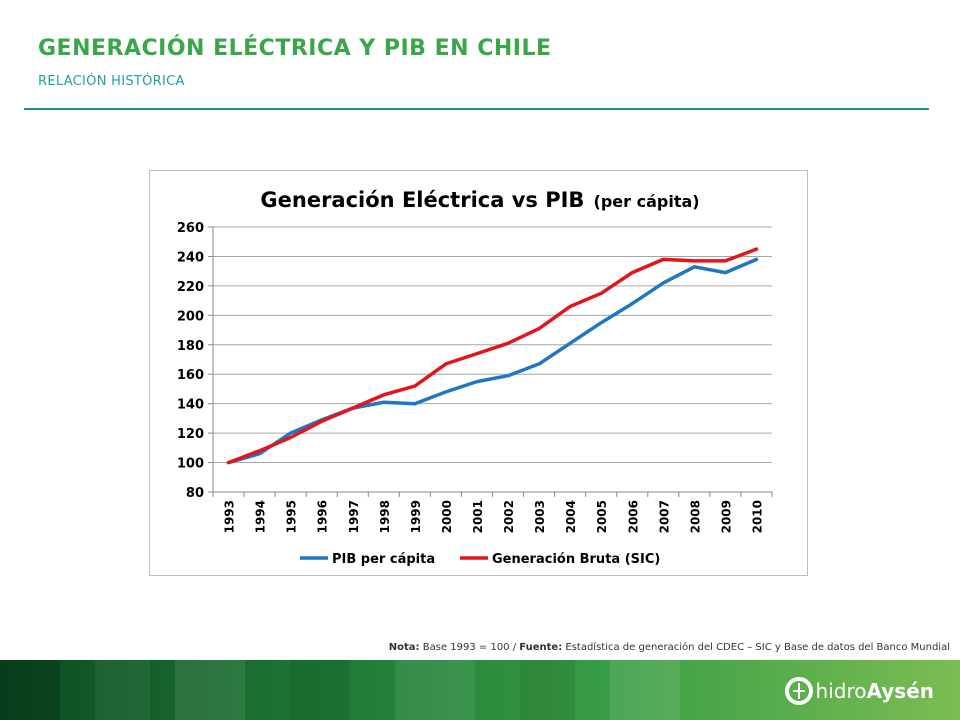  Describe the element at coordinates (647, 201) in the screenshot. I see `chart-title-suffix: (per cápita)` at that location.